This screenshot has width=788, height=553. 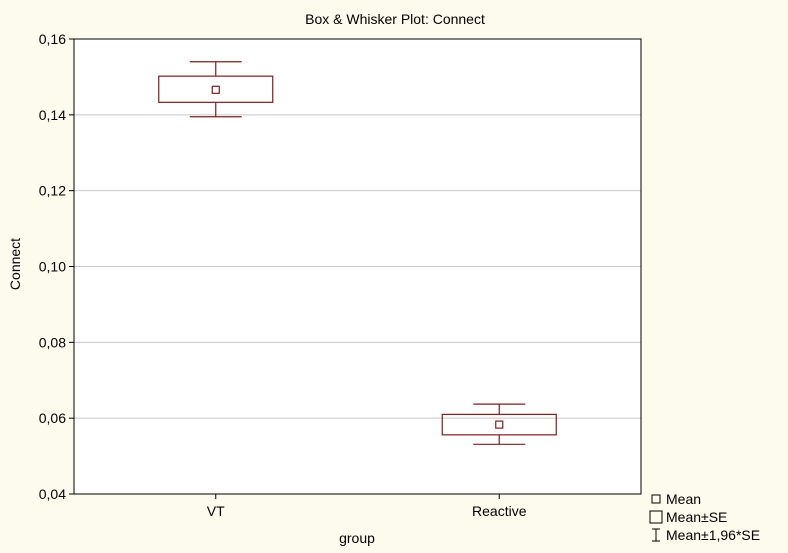 I want to click on x-axis-label: group, so click(x=357, y=538).